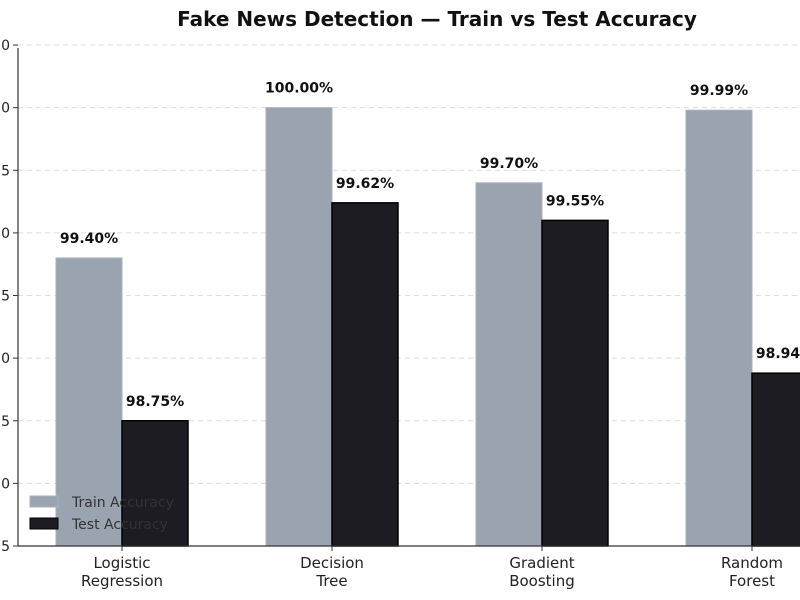  Describe the element at coordinates (778, 354) in the screenshot. I see `test-data-label: 98.94%` at that location.